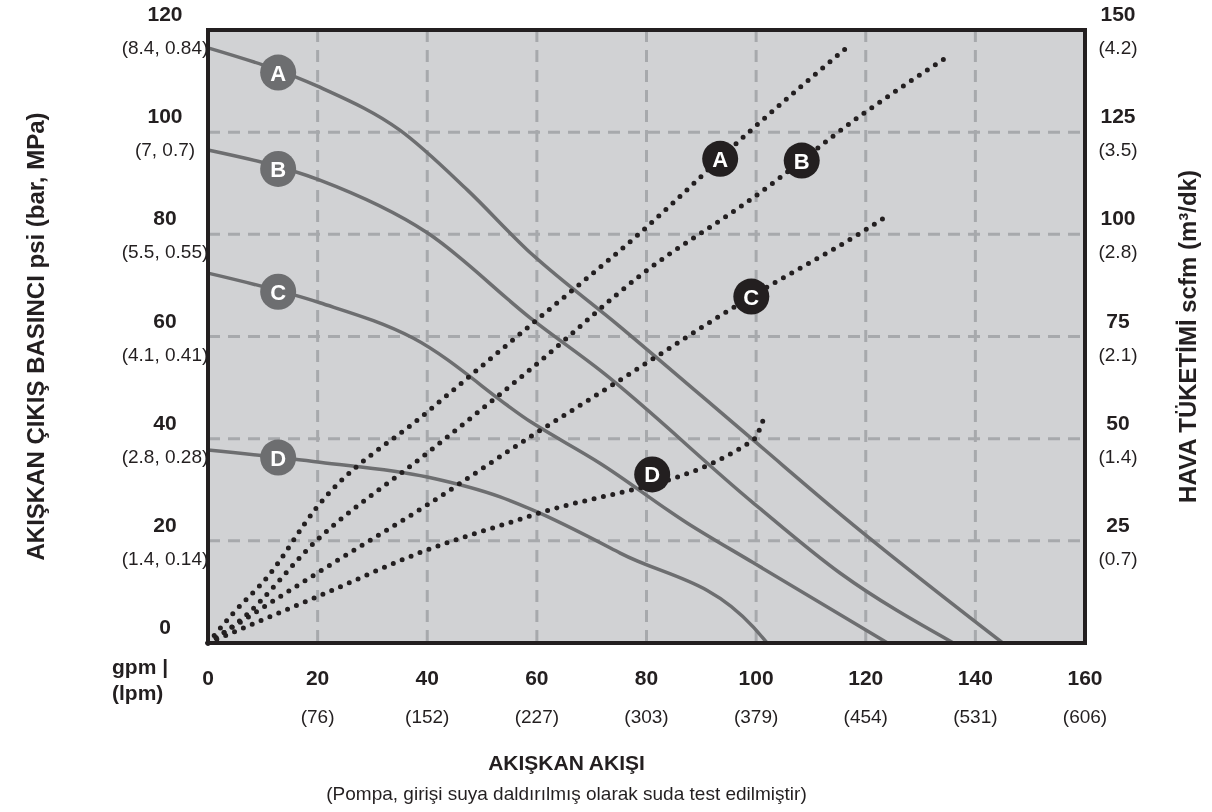 This screenshot has height=812, width=1212. I want to click on text: (454), so click(865, 716).